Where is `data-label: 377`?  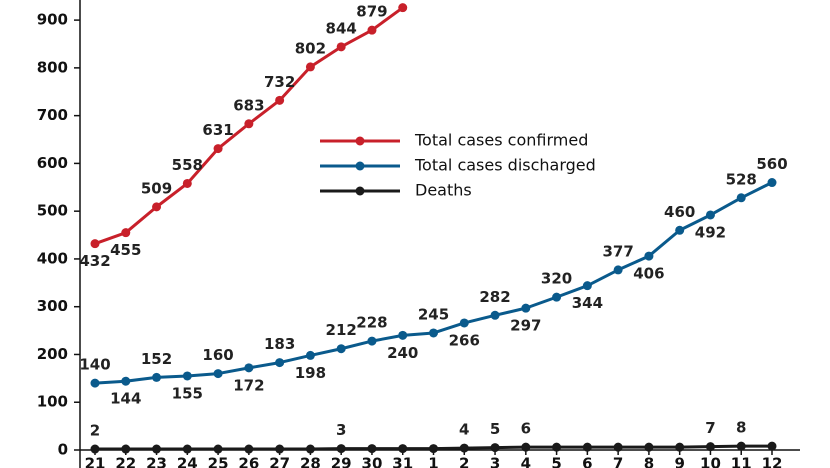 data-label: 377 is located at coordinates (617, 251).